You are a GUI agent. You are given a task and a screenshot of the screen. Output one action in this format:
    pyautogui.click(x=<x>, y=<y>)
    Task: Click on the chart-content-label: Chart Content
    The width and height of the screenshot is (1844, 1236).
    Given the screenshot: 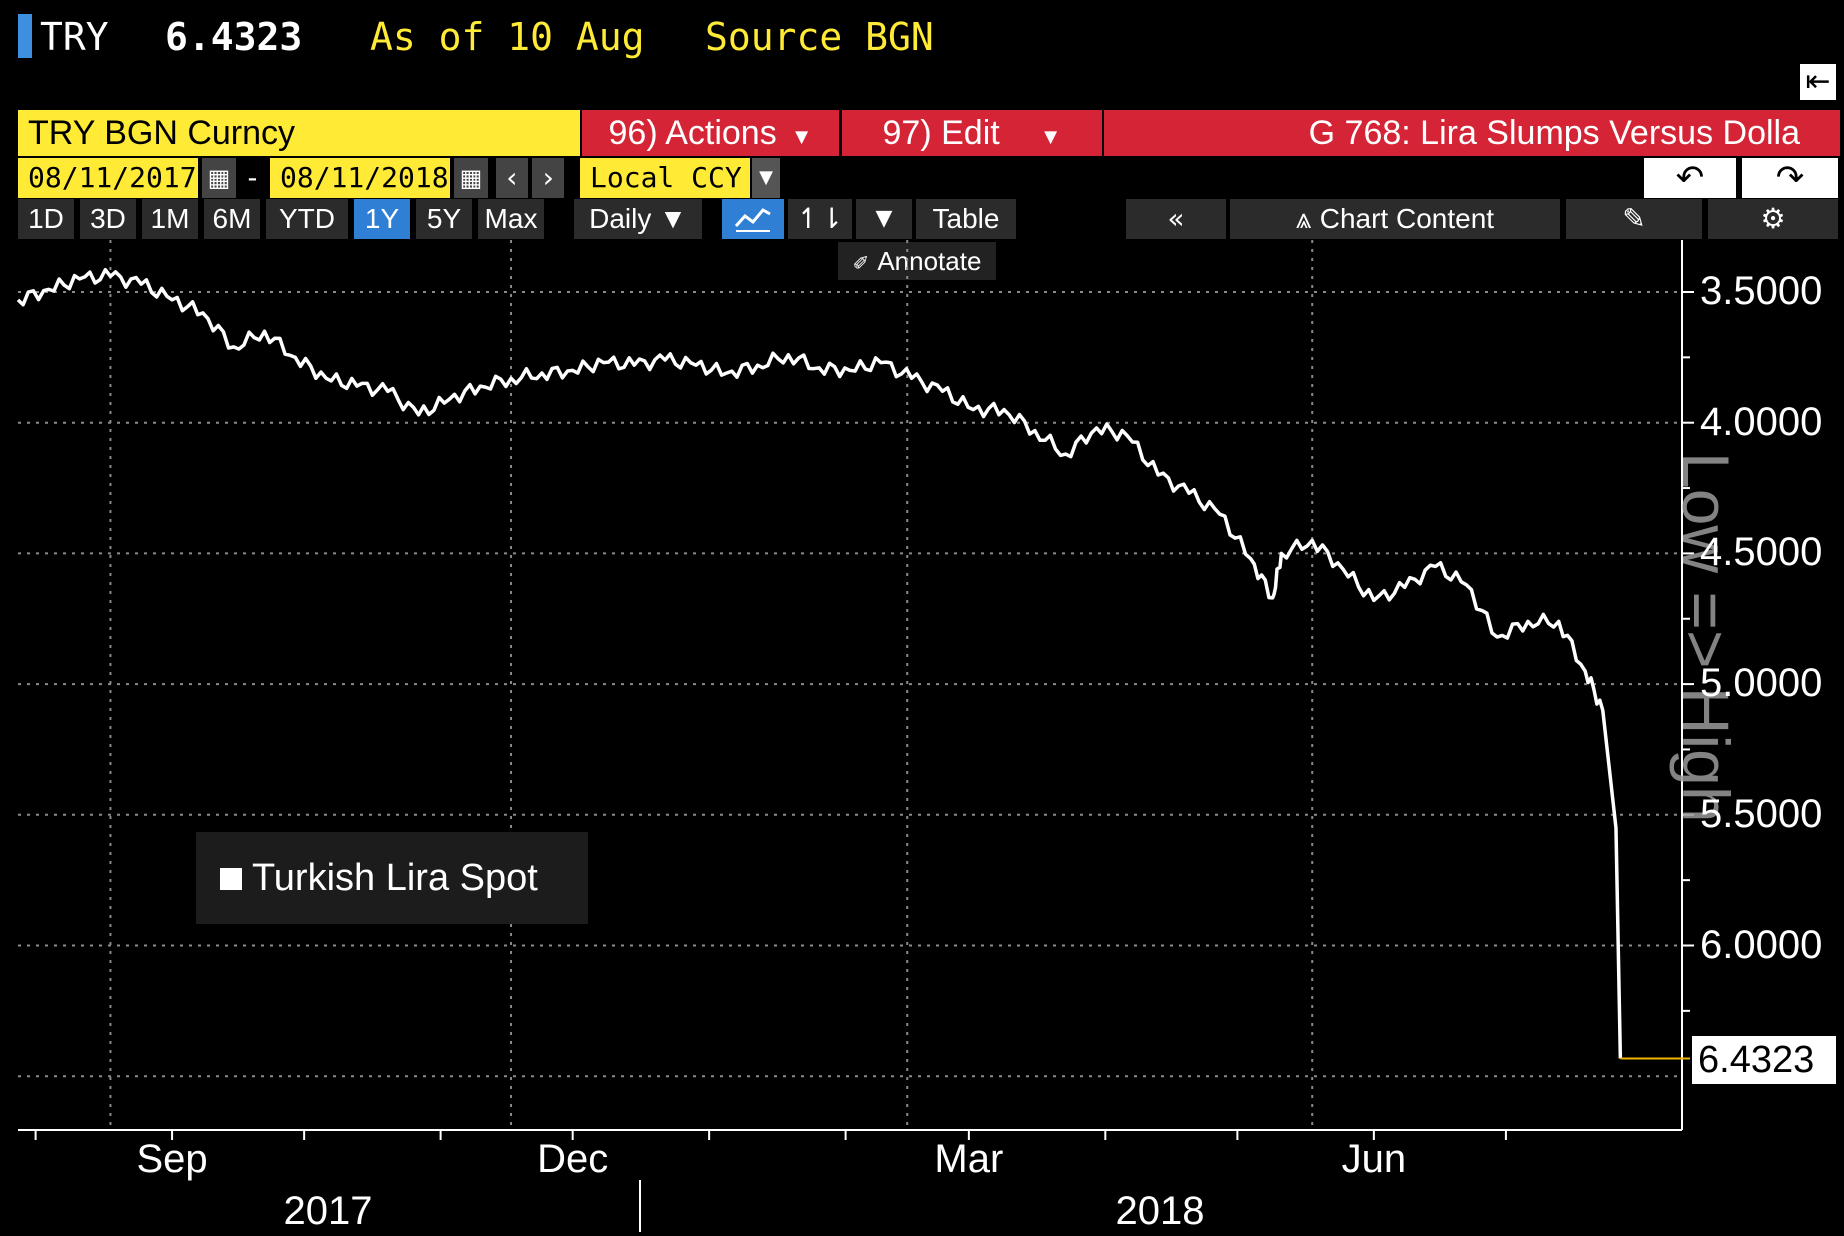 What is the action you would take?
    pyautogui.click(x=1407, y=218)
    